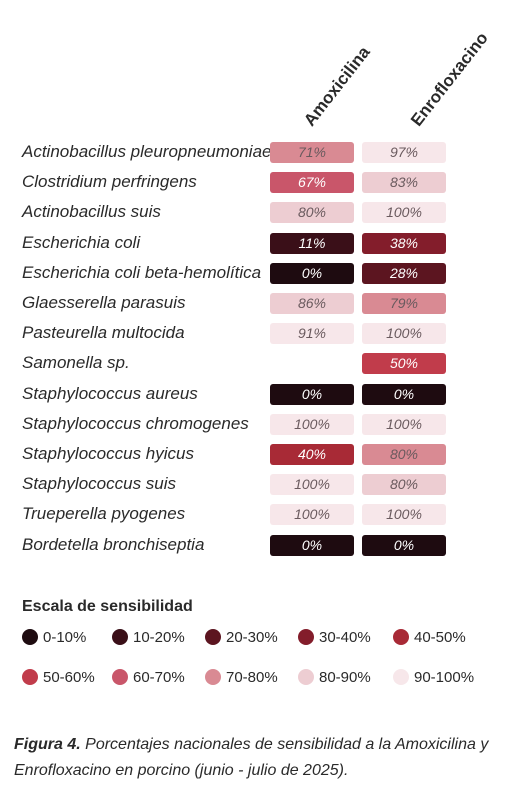 The width and height of the screenshot is (509, 800). I want to click on row-label: Escherichia coli beta-hemolítica, so click(142, 272).